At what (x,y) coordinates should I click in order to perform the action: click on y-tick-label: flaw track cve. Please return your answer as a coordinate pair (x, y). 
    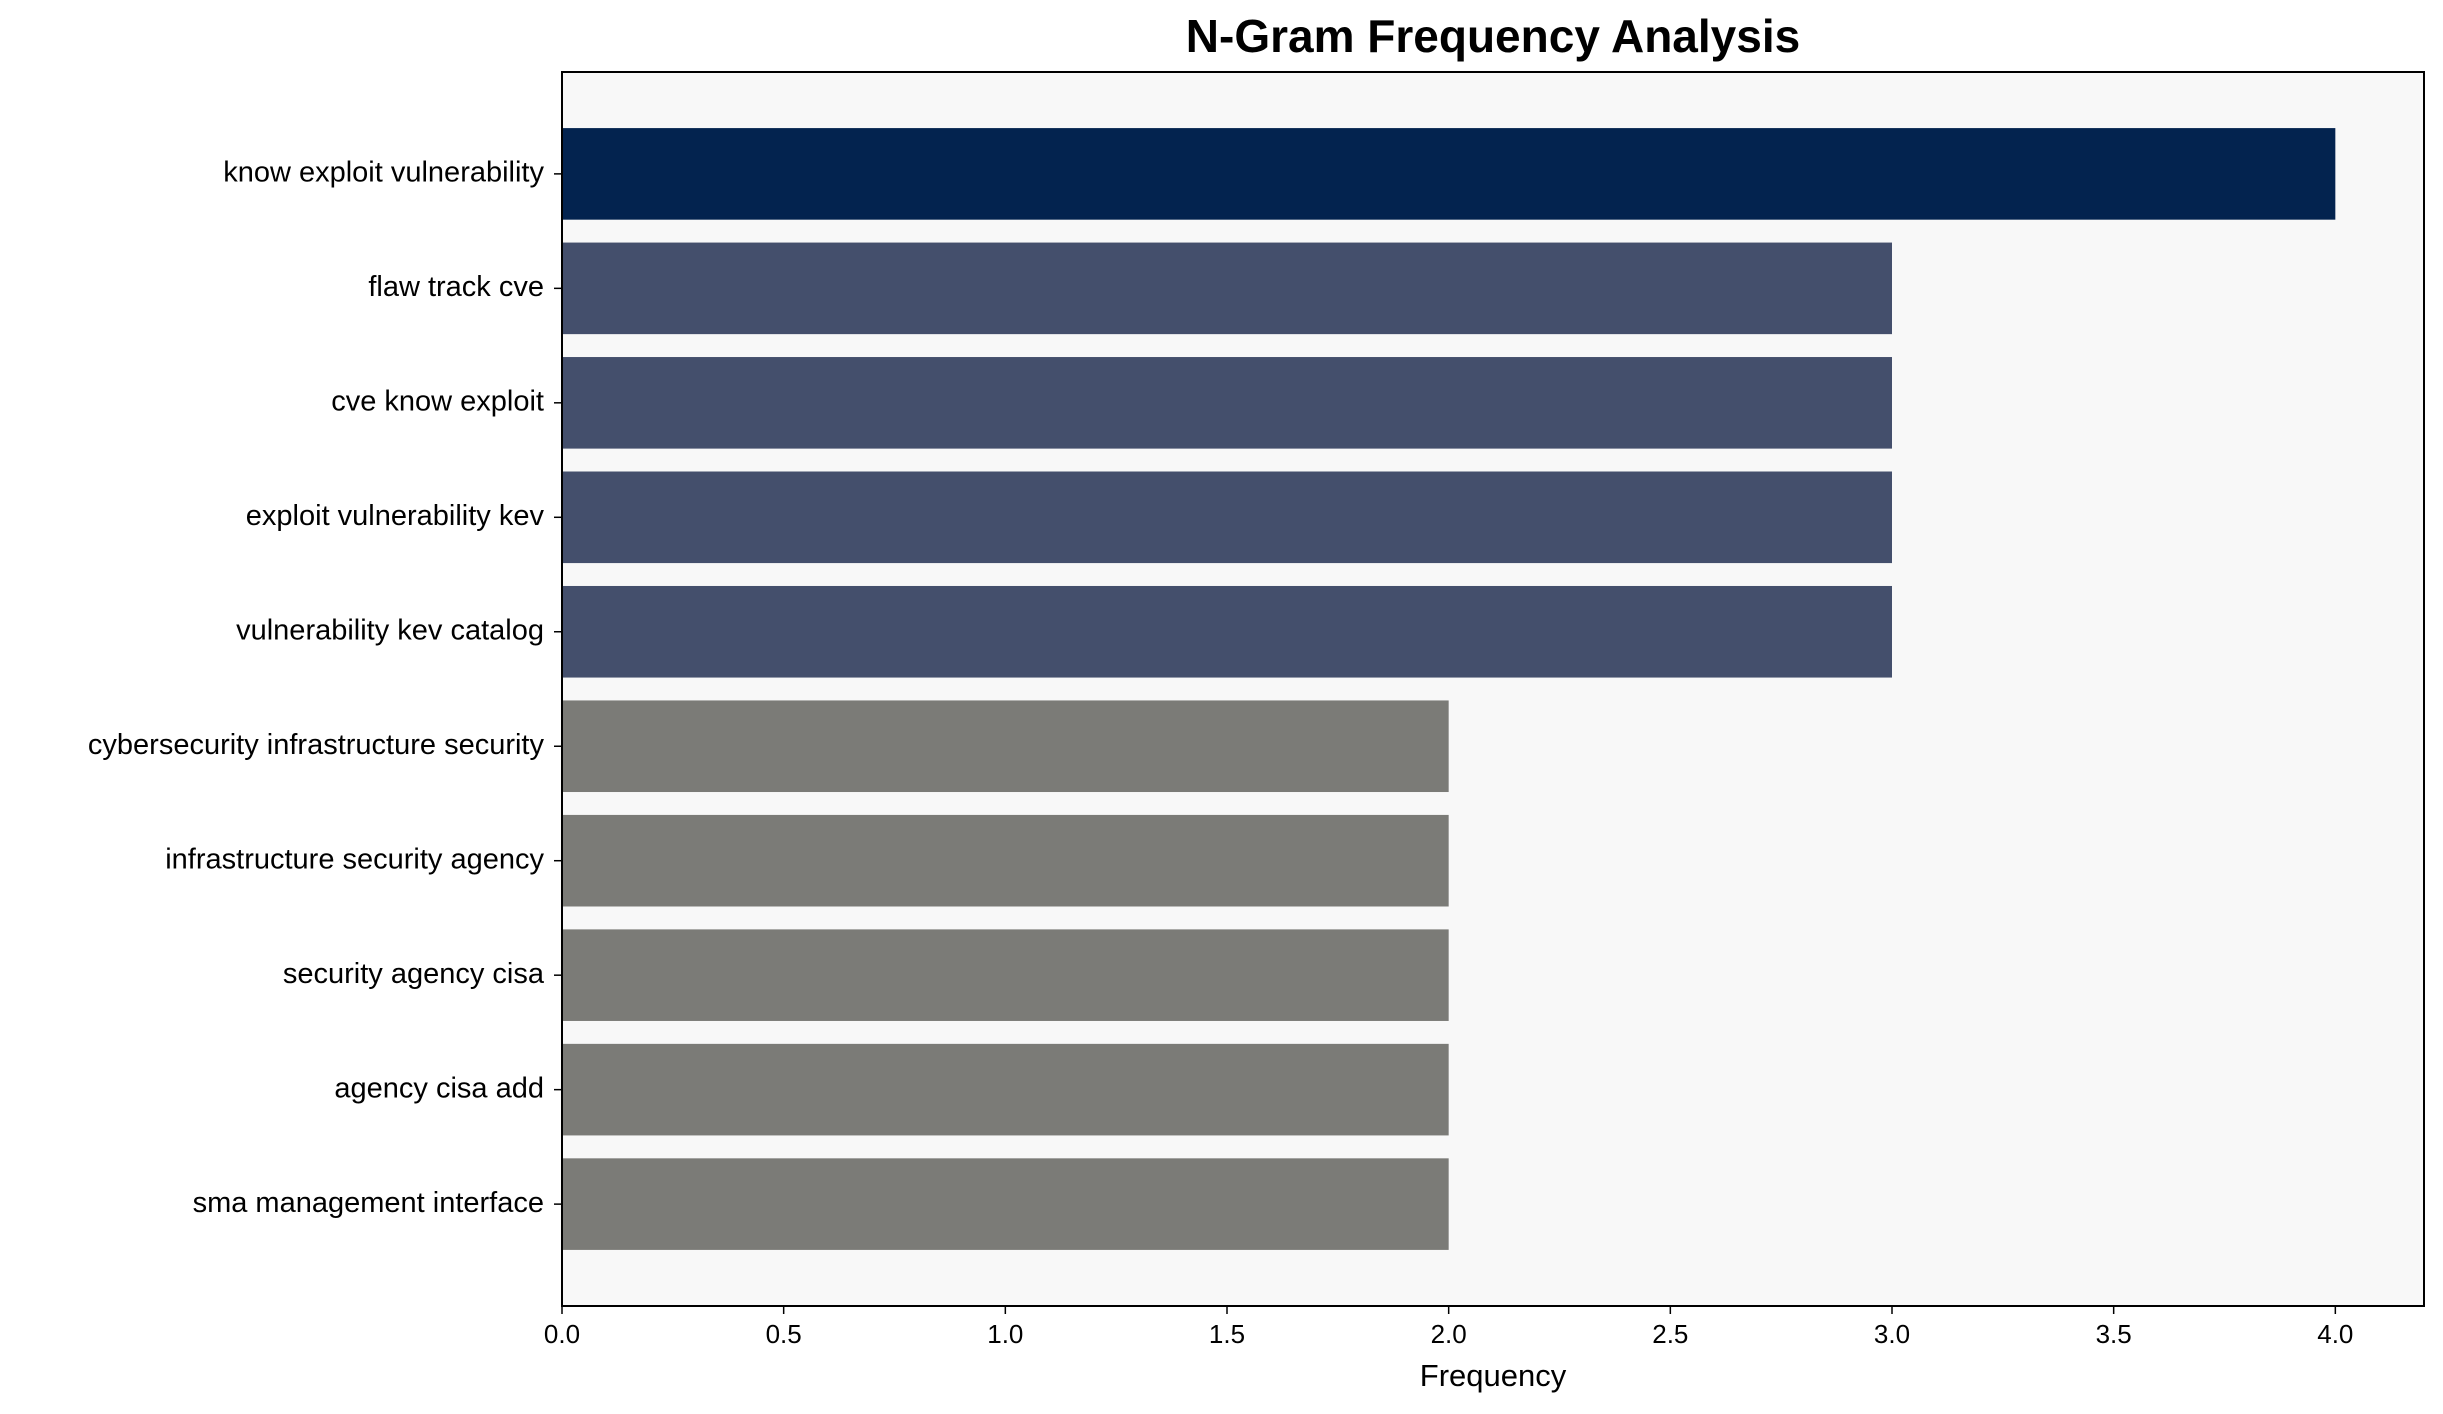
    Looking at the image, I should click on (456, 287).